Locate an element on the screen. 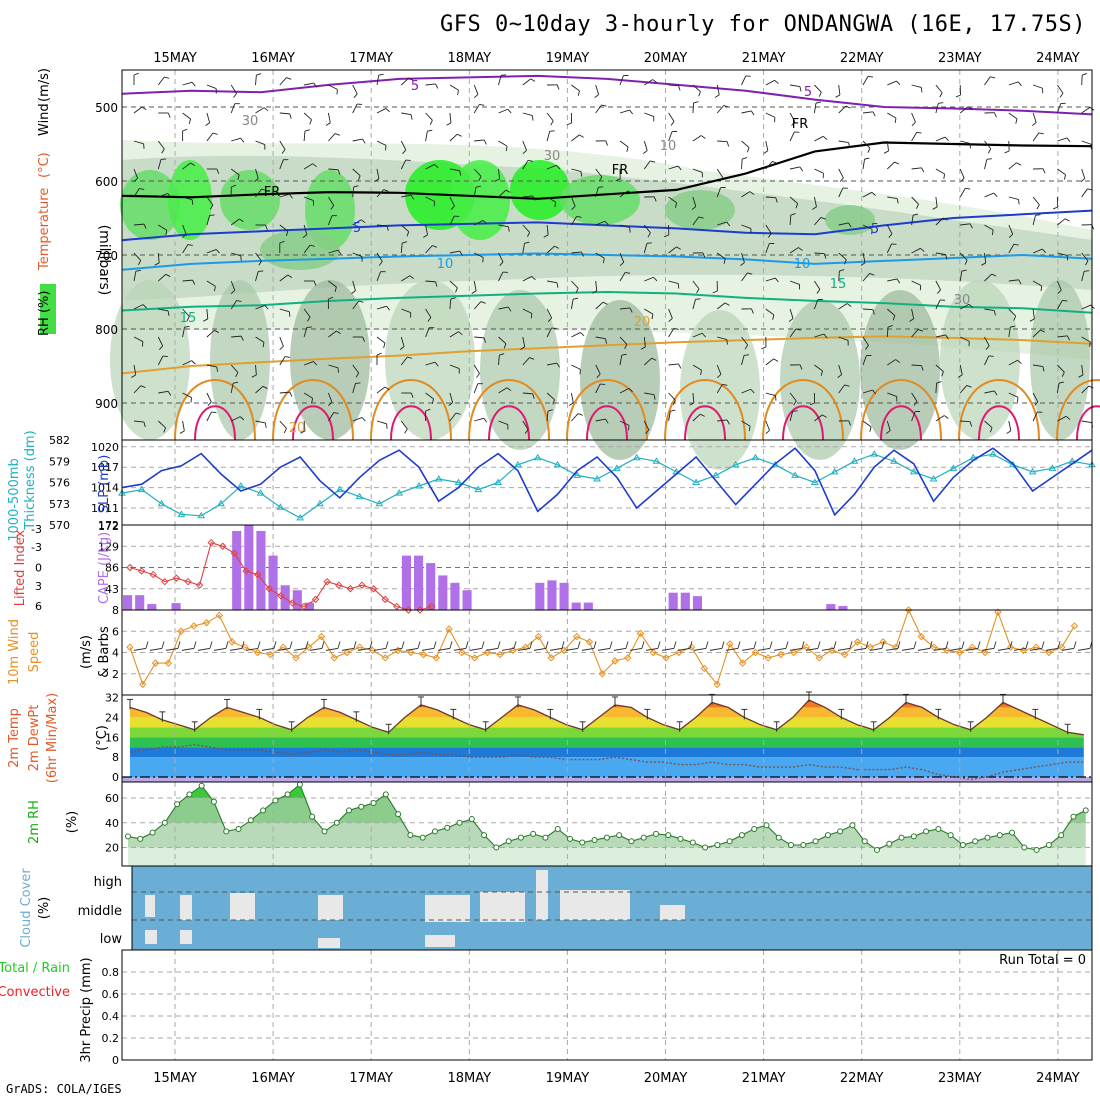 This screenshot has width=1100, height=1100. top-day-label: 21MAY is located at coordinates (764, 58).